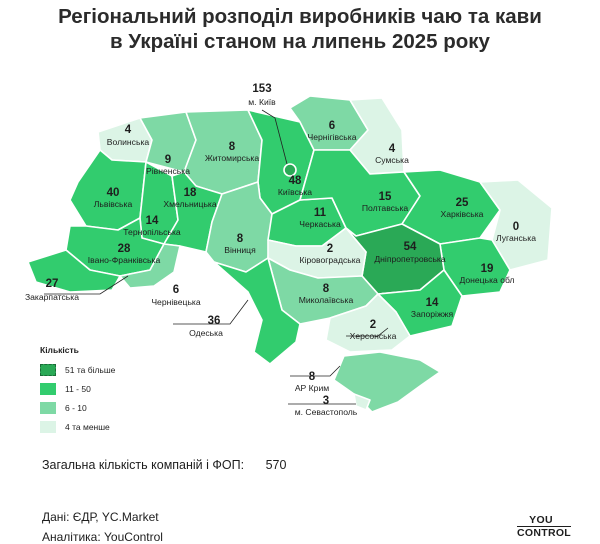 Image resolution: width=600 pixels, height=544 pixels. What do you see at coordinates (387, 382) in the screenshot?
I see `region-crimea` at bounding box center [387, 382].